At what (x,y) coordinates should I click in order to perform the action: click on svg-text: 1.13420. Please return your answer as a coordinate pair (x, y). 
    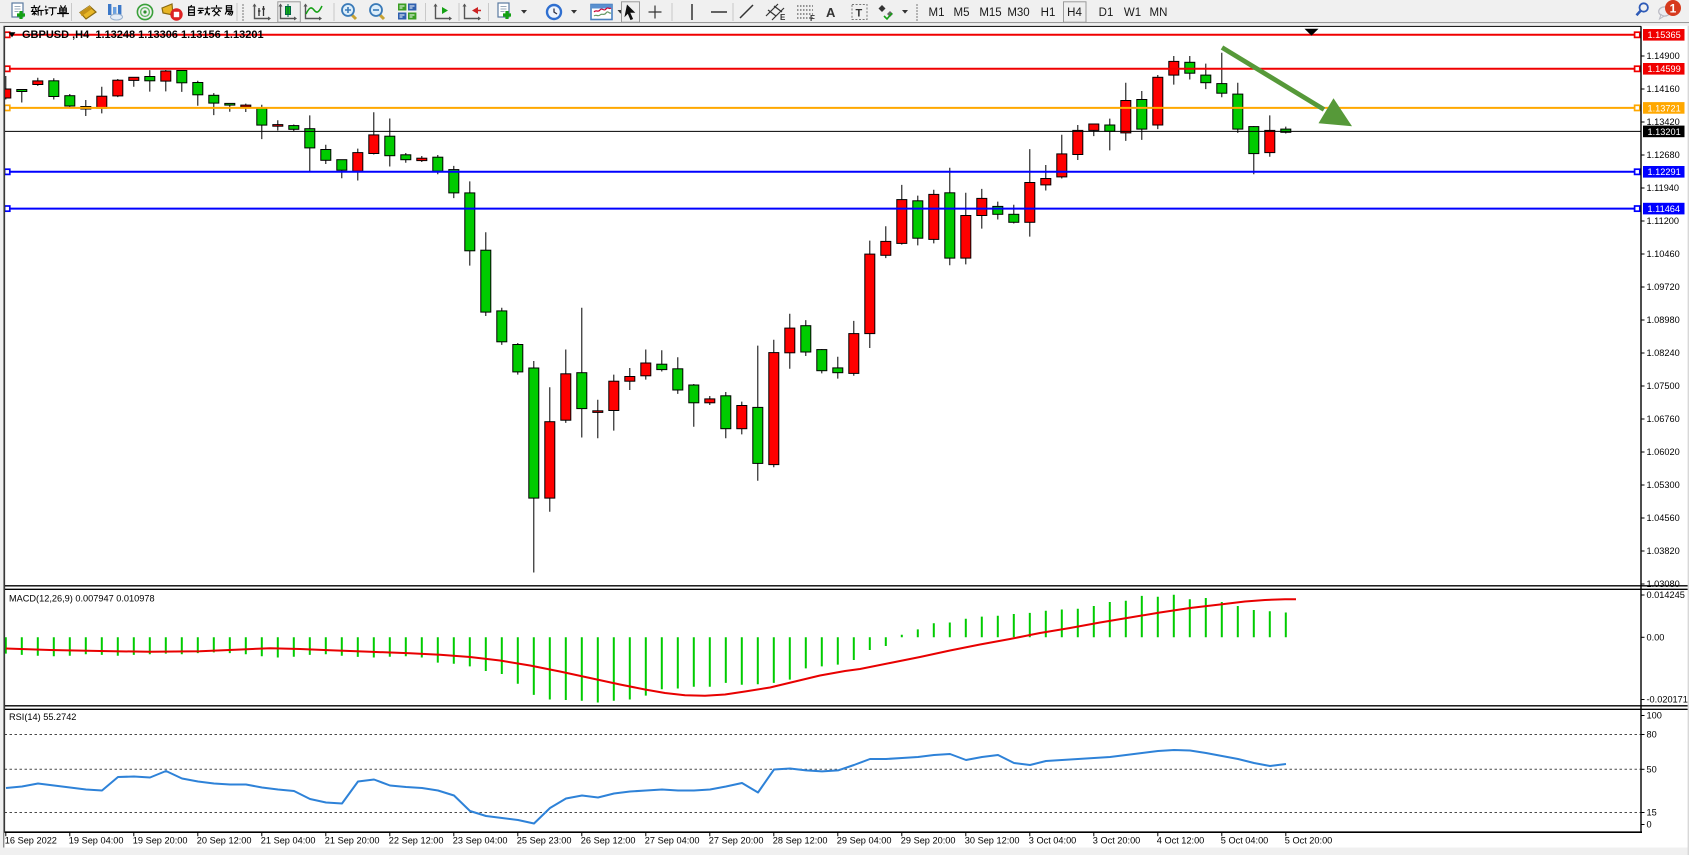
    Looking at the image, I should click on (1663, 122).